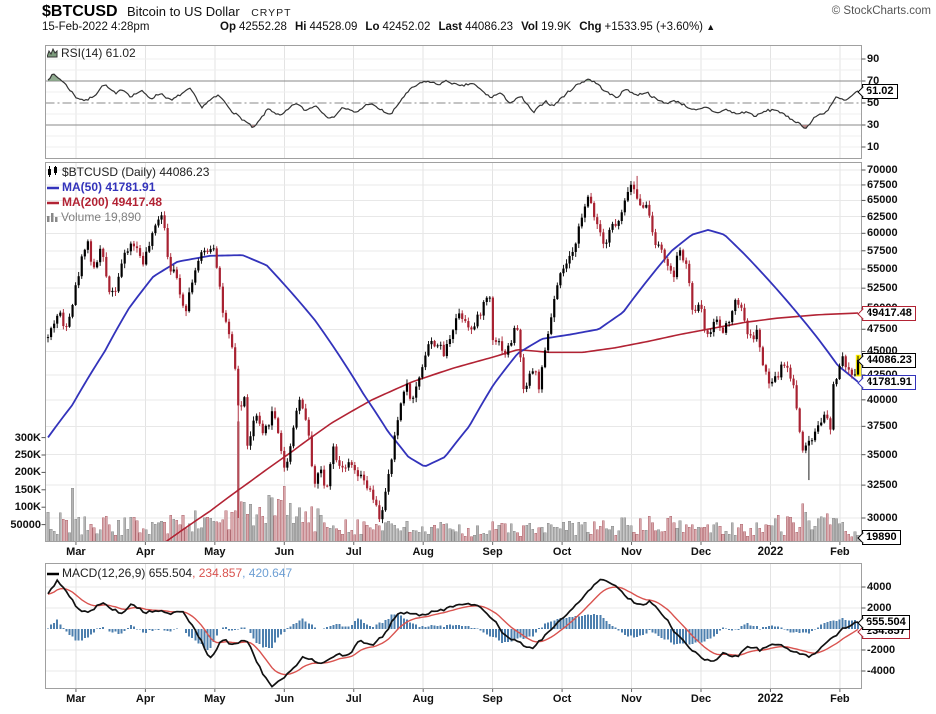 The height and width of the screenshot is (714, 936). What do you see at coordinates (873, 103) in the screenshot?
I see `rsi-axis-tick-label: 50` at bounding box center [873, 103].